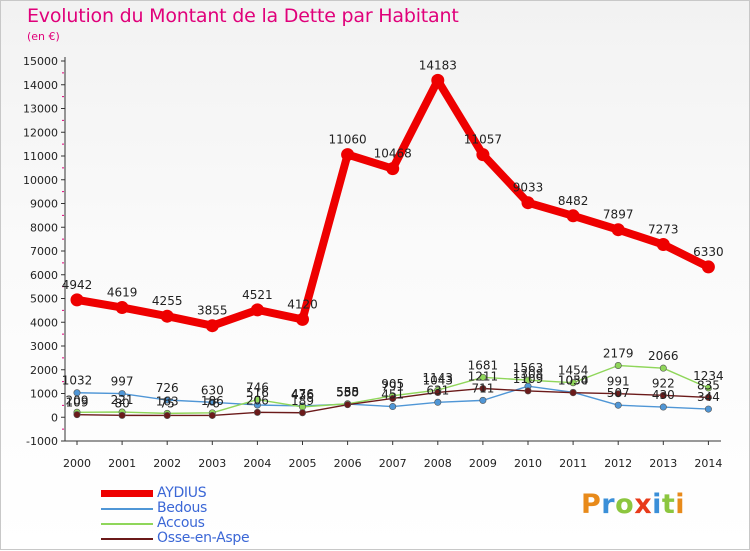 This screenshot has width=750, height=551. I want to click on data-label-accous: 1143, so click(438, 378).